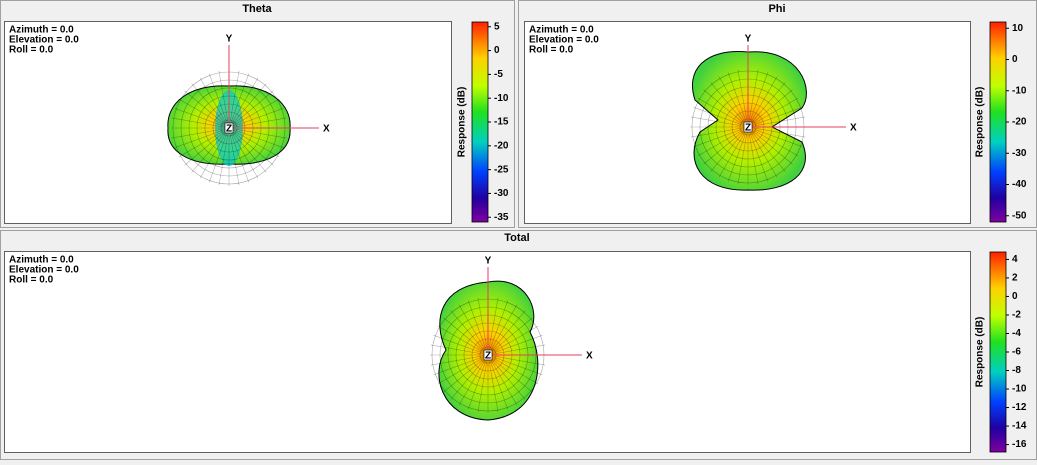  Describe the element at coordinates (1016, 333) in the screenshot. I see `colorbar-tick-label: -4` at that location.